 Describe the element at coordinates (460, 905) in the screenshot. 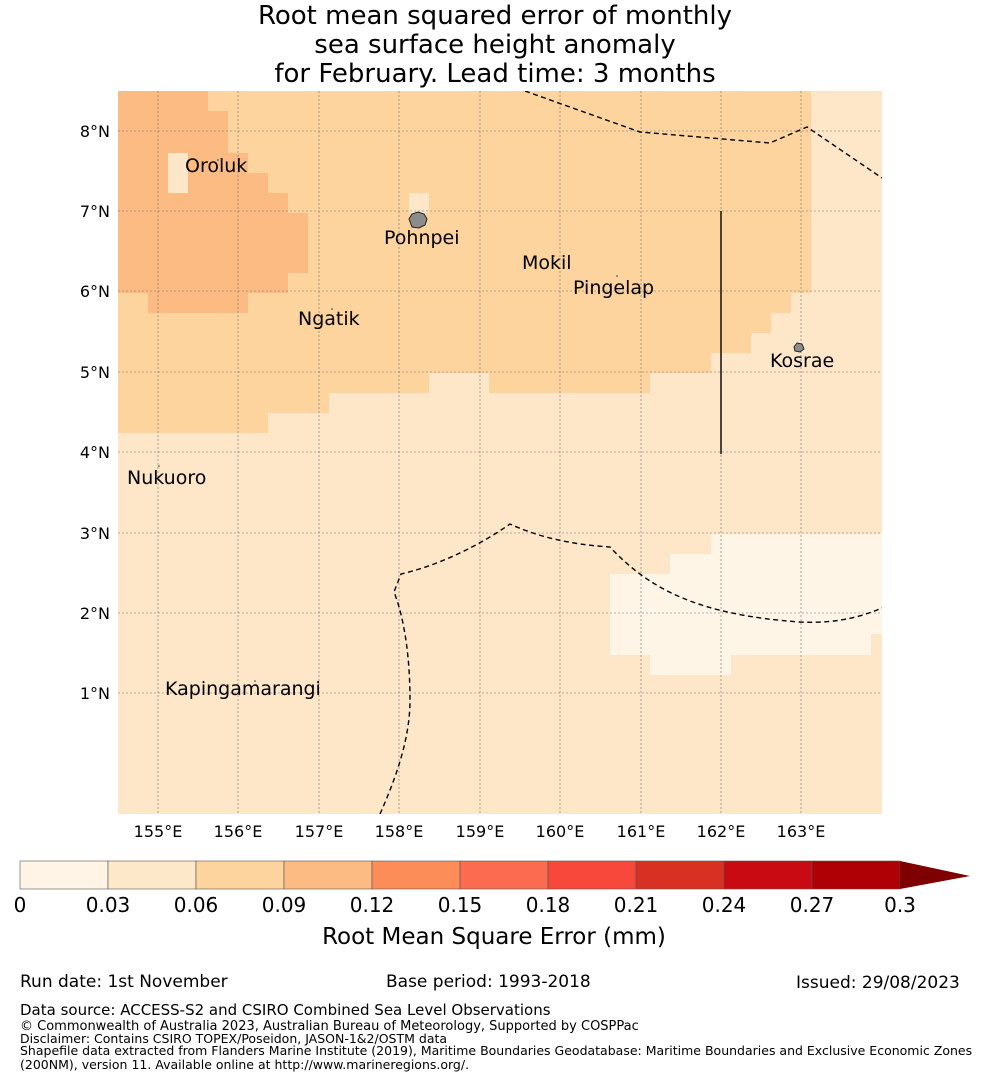

I see `colorbar-tick-label: 0.15` at that location.